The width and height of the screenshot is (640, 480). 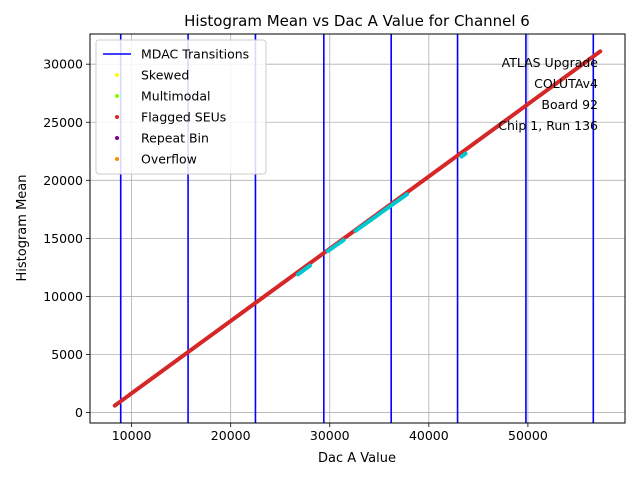 I want to click on x-axis-ticks: 10000 20000 30000 40000 50000, so click(x=330, y=433).